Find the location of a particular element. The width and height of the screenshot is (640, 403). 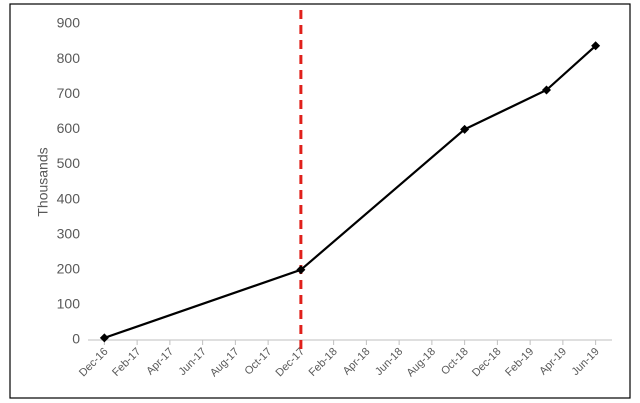

y-tick-label: 600 is located at coordinates (69, 128).